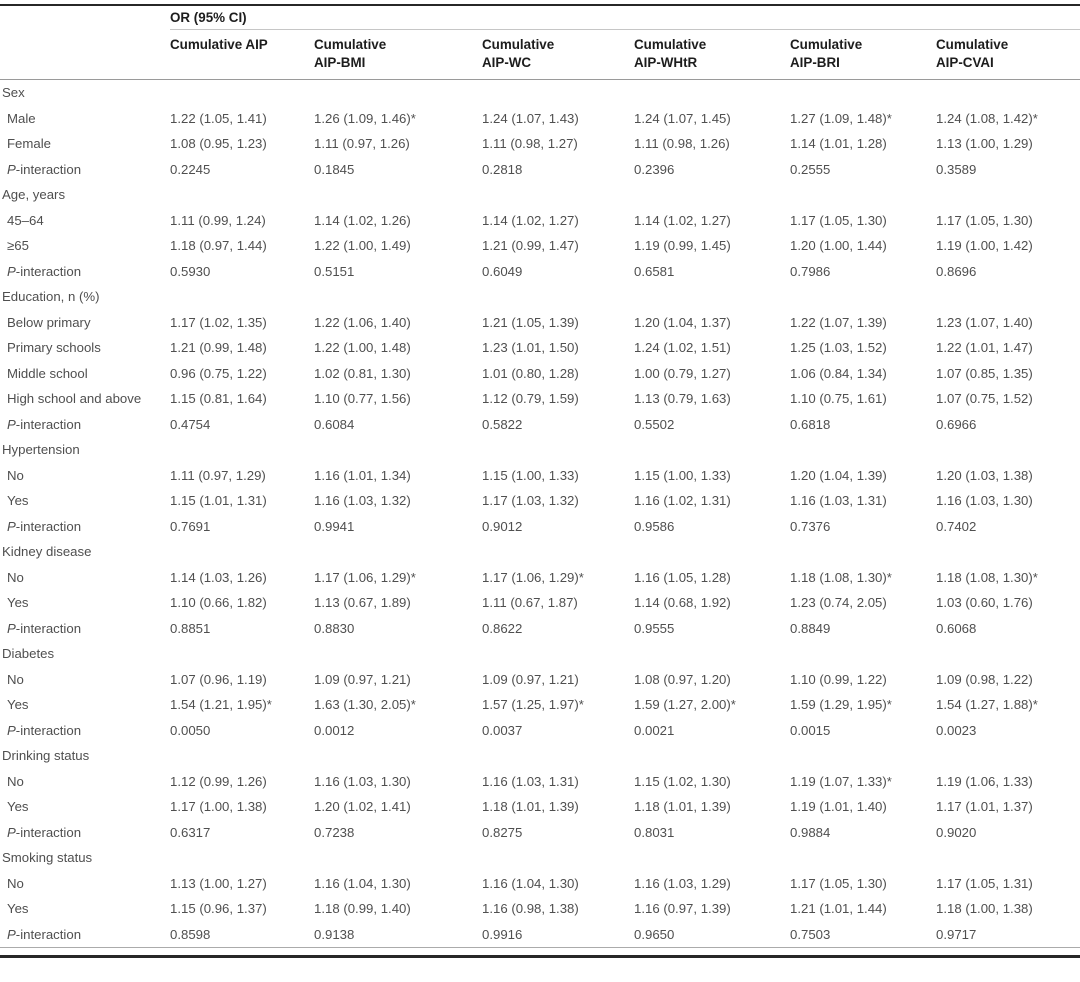 The width and height of the screenshot is (1080, 982). I want to click on table-cell: 0.8275, so click(502, 832).